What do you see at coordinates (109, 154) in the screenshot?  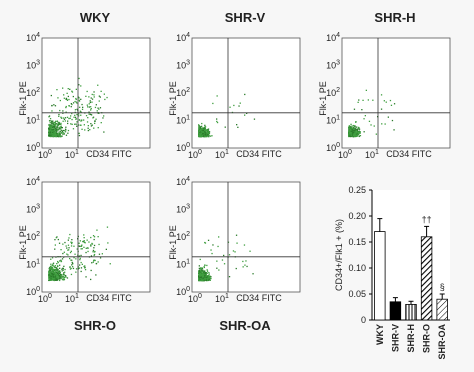 I see `x-axis-label: CD34 FITC` at bounding box center [109, 154].